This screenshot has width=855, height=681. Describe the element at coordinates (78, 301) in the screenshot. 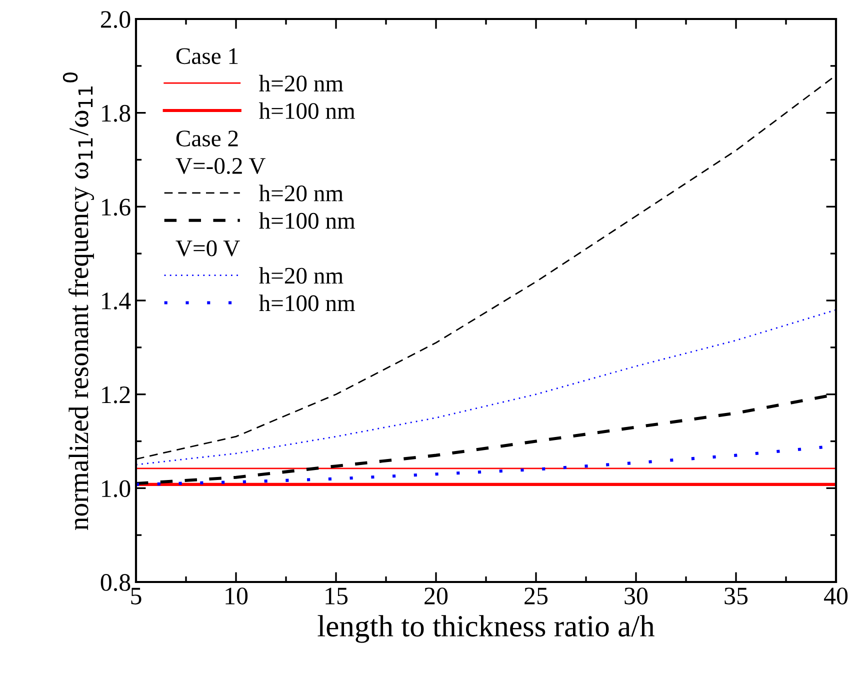

I see `y-axis-title: normalized resonant frequency ω$_{11}$/ω$_{11}$$^{0}$` at that location.